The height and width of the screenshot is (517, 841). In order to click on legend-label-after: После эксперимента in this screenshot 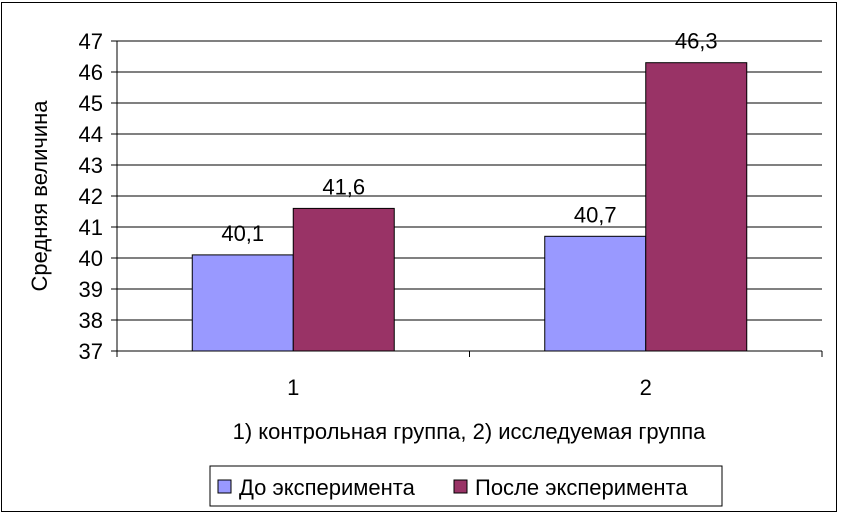, I will do `click(581, 487)`.